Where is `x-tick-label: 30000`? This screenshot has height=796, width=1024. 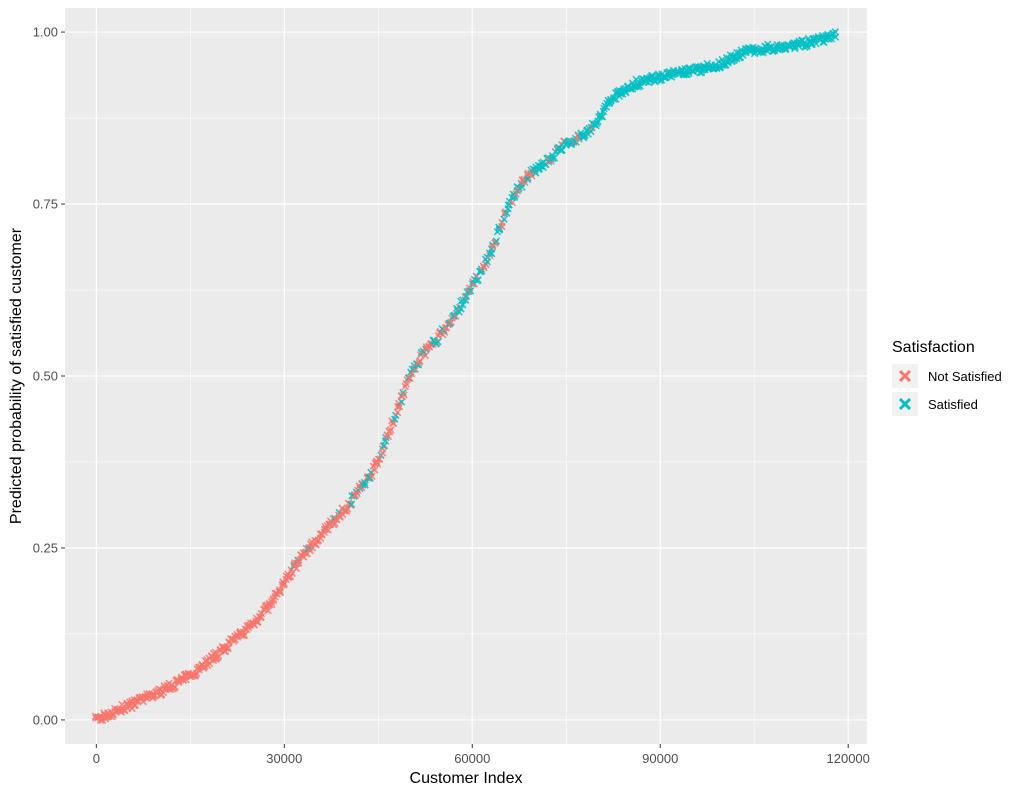
x-tick-label: 30000 is located at coordinates (284, 758).